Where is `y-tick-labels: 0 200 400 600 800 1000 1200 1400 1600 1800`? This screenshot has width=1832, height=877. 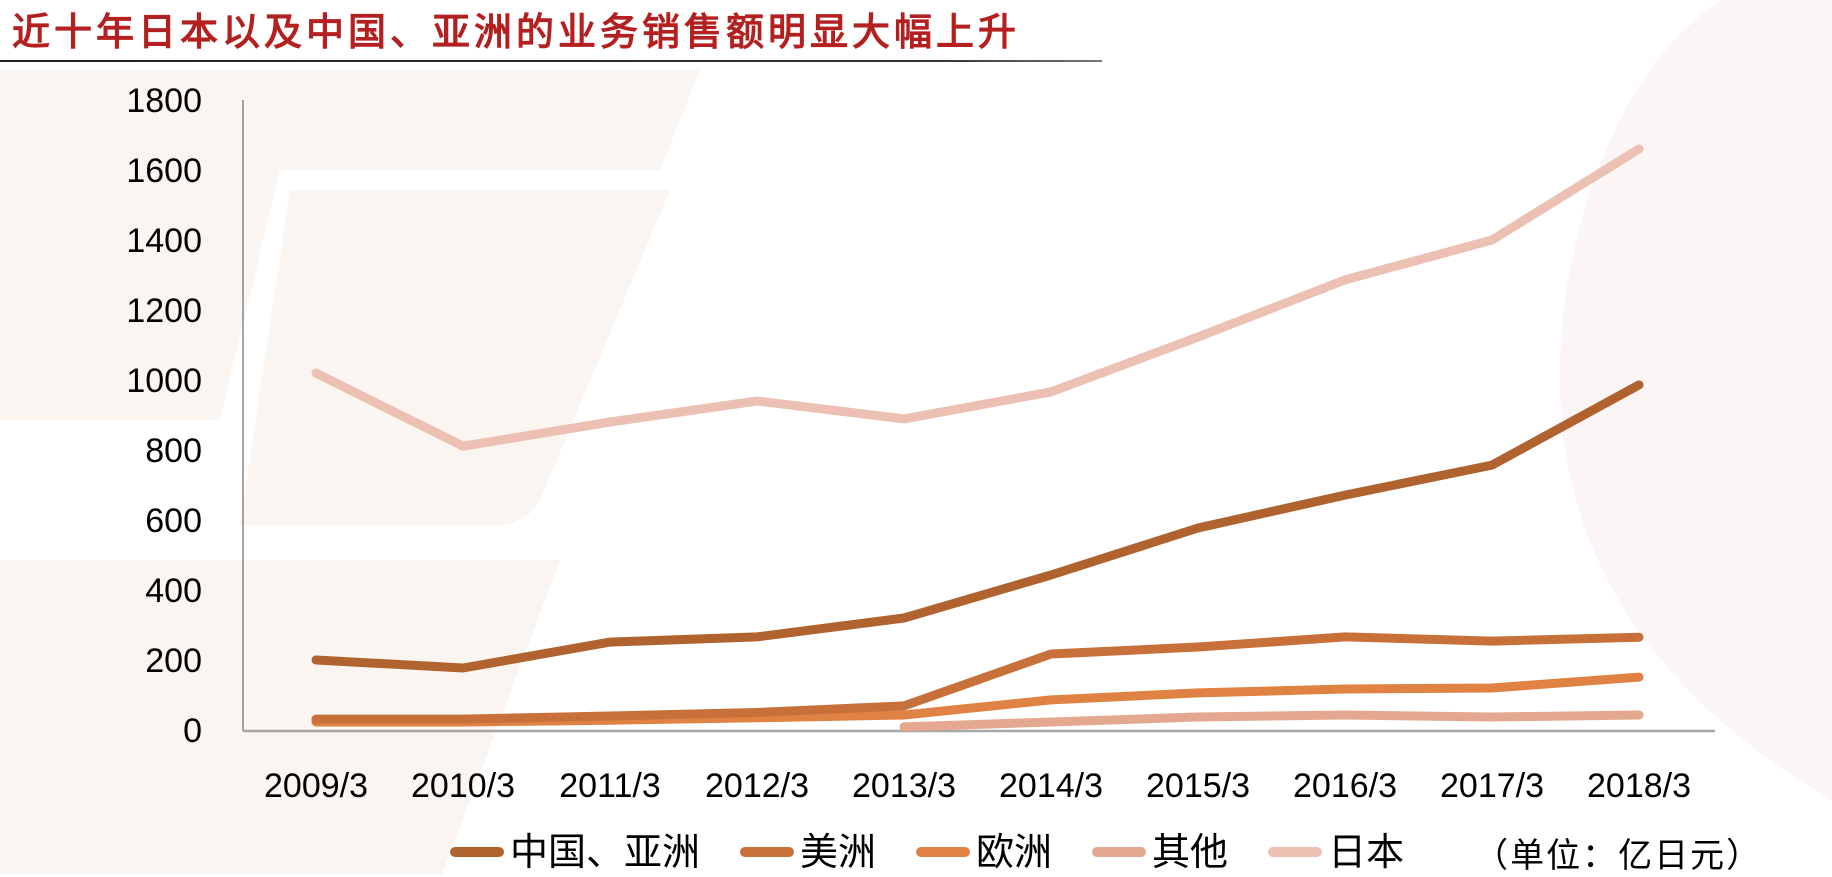 y-tick-labels: 0 200 400 600 800 1000 1200 1400 1600 1800 is located at coordinates (164, 416).